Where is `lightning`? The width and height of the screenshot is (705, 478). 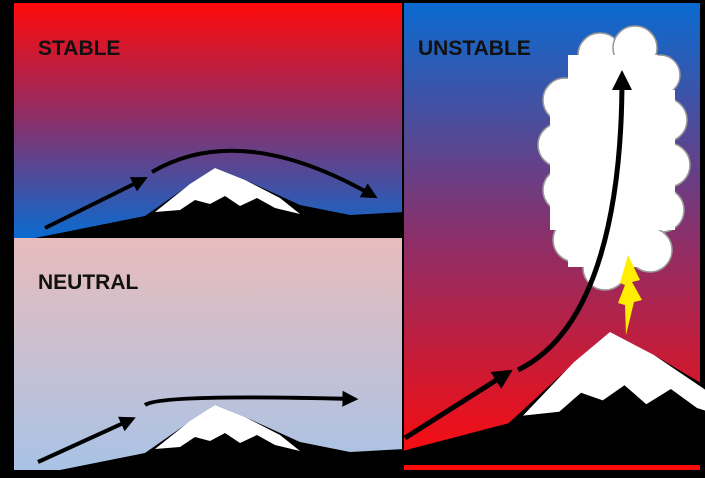
lightning is located at coordinates (630, 295).